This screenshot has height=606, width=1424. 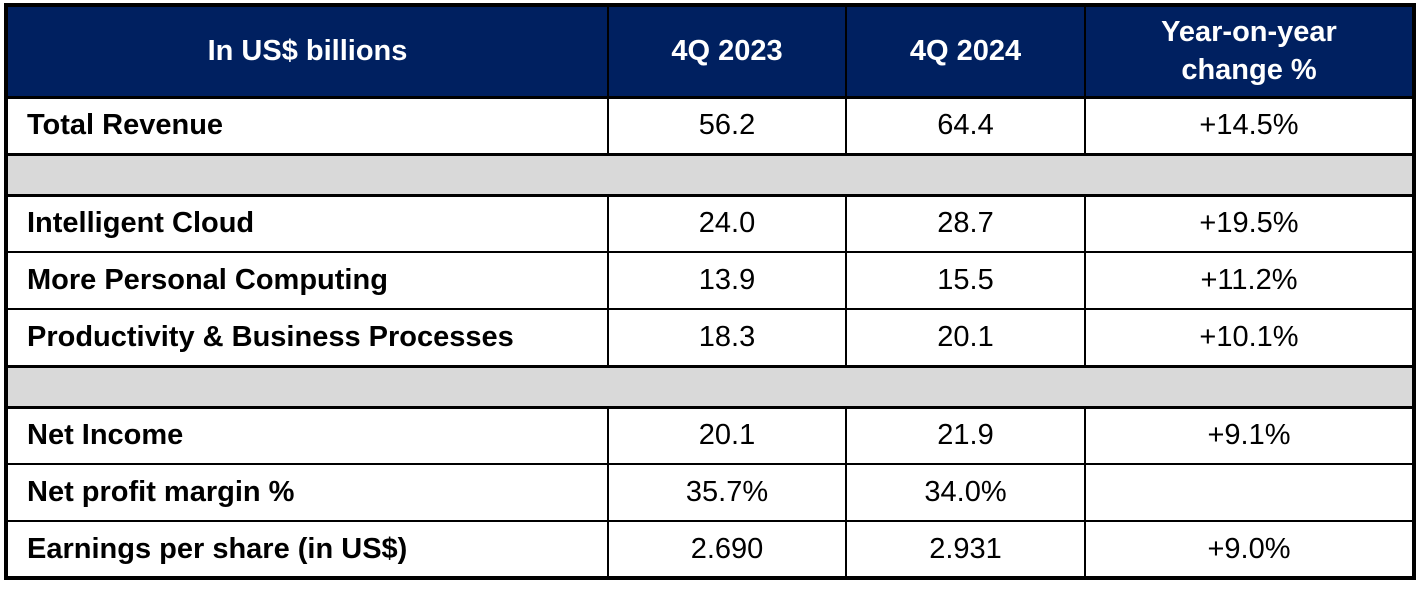 I want to click on cell-4q2024: 2.931, so click(x=965, y=549).